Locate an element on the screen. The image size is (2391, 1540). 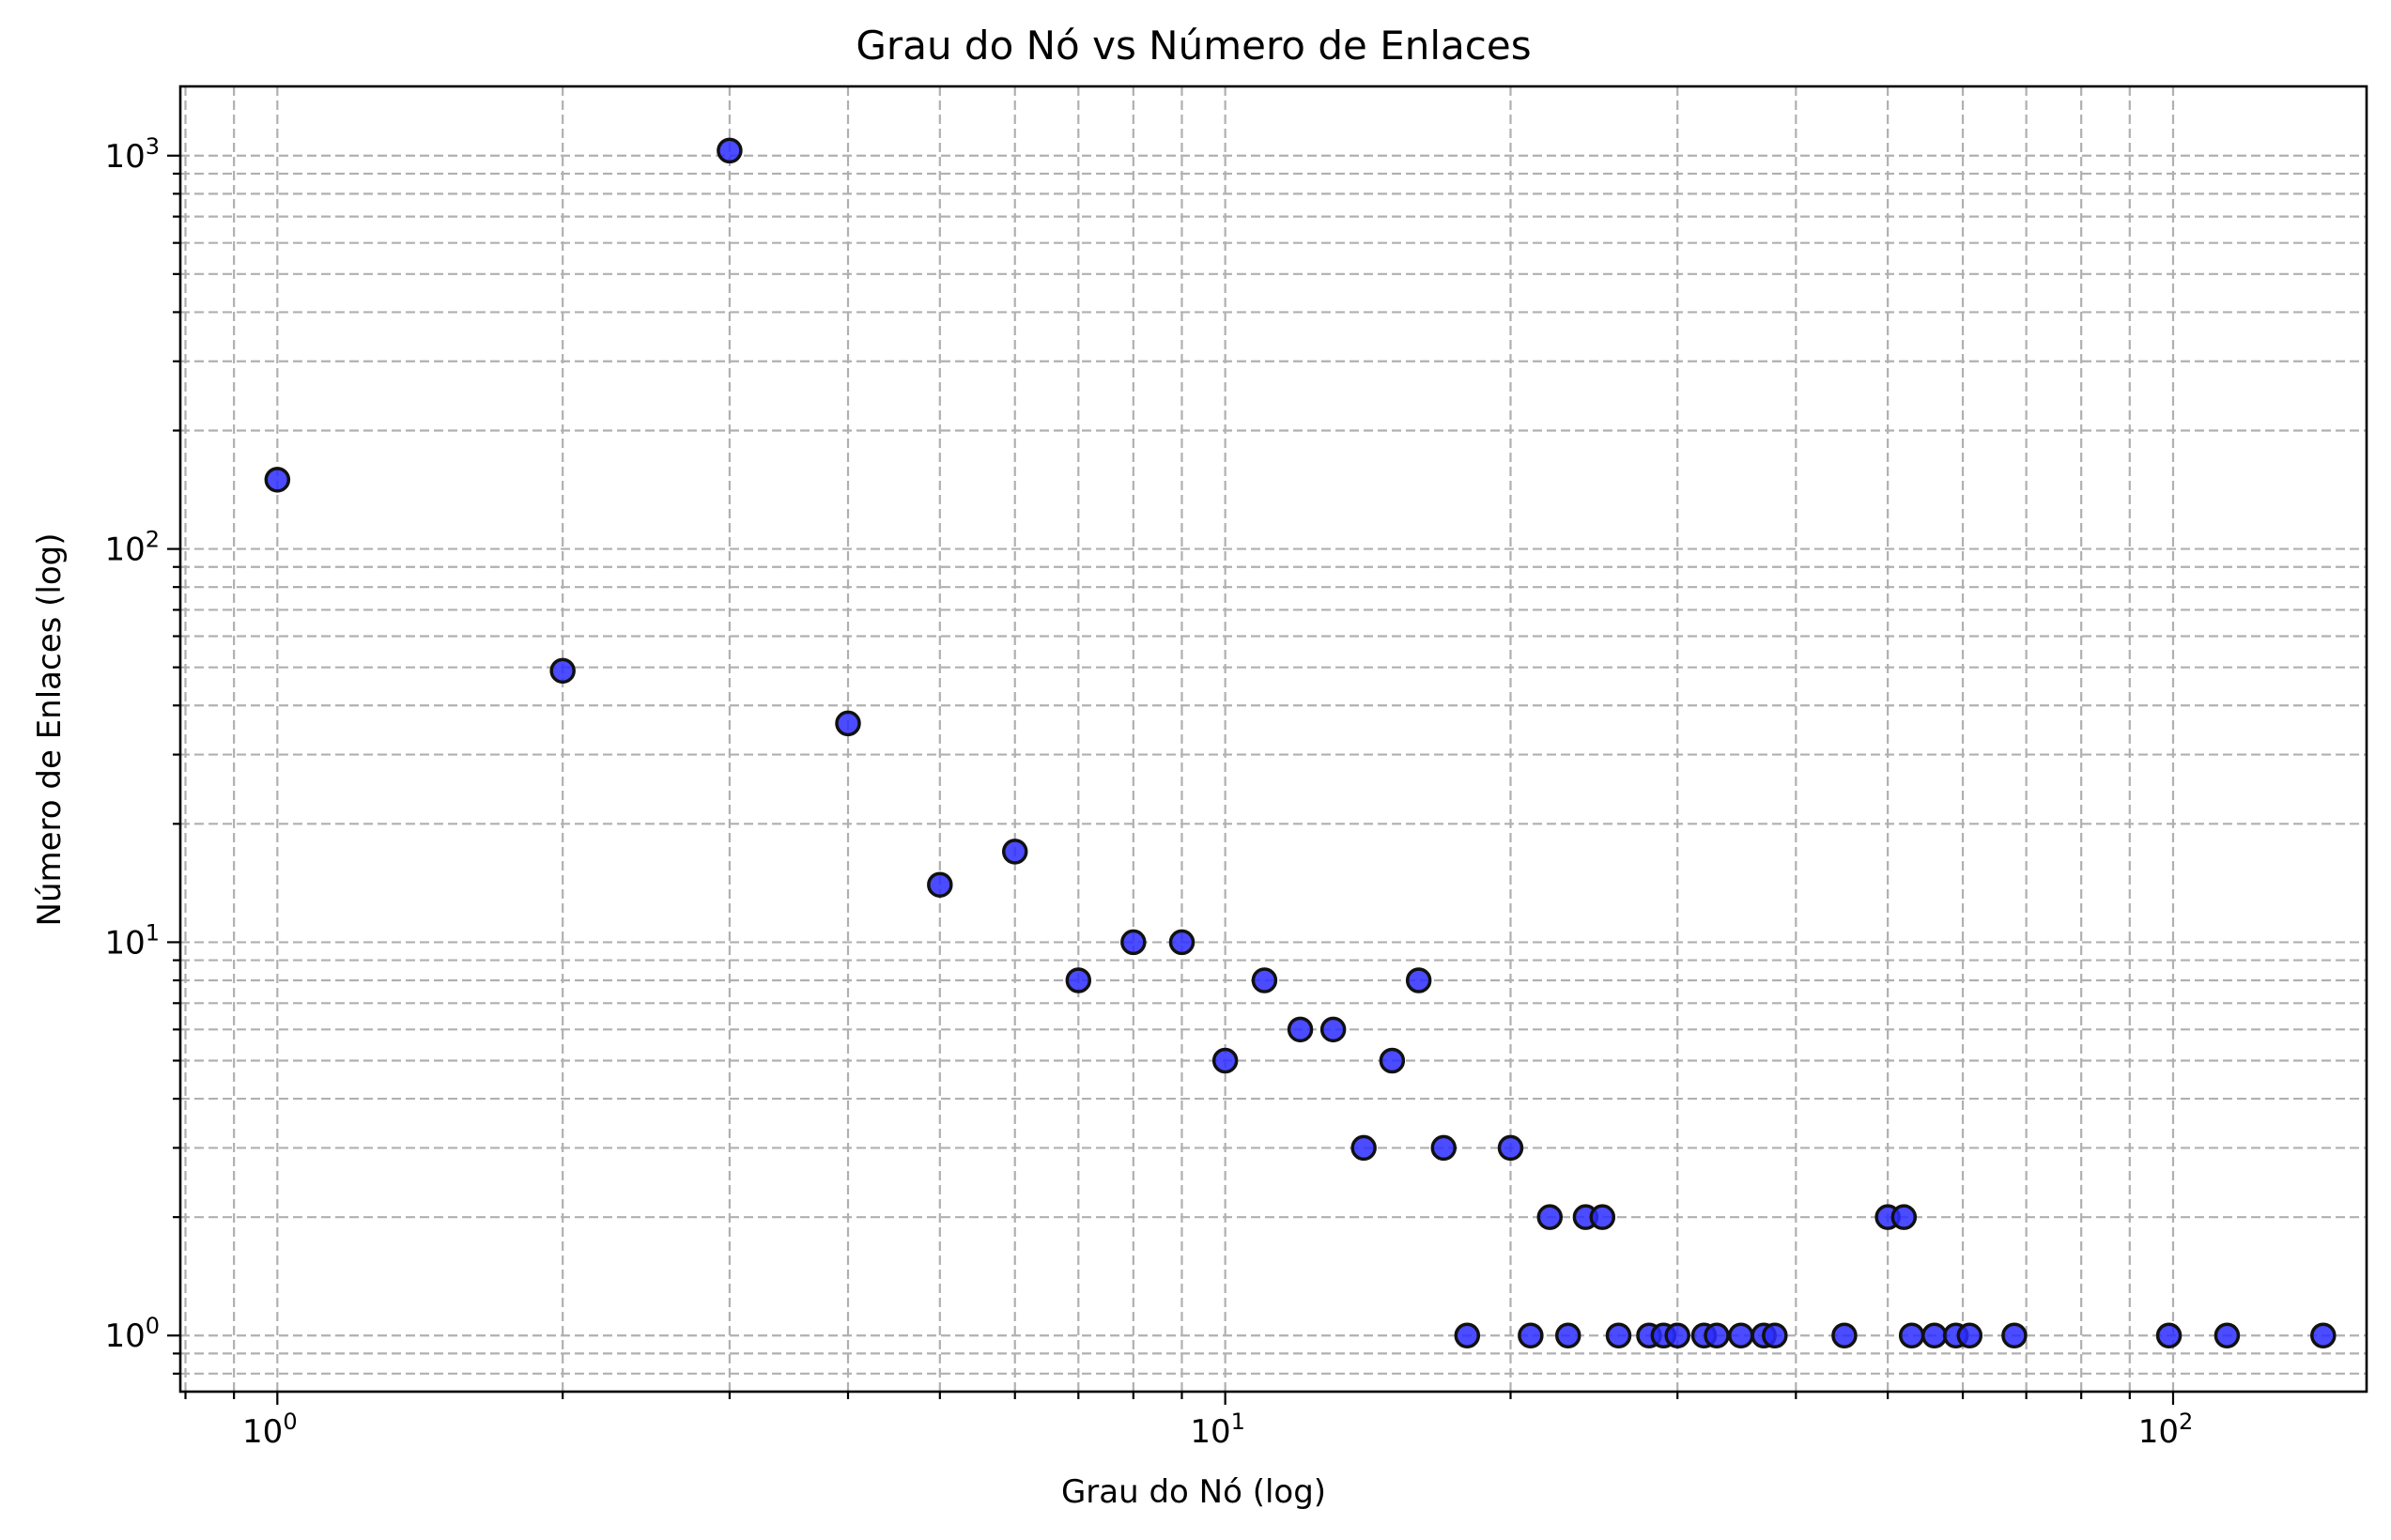
x-tick-labels: 100 101 102 is located at coordinates (1217, 1430).